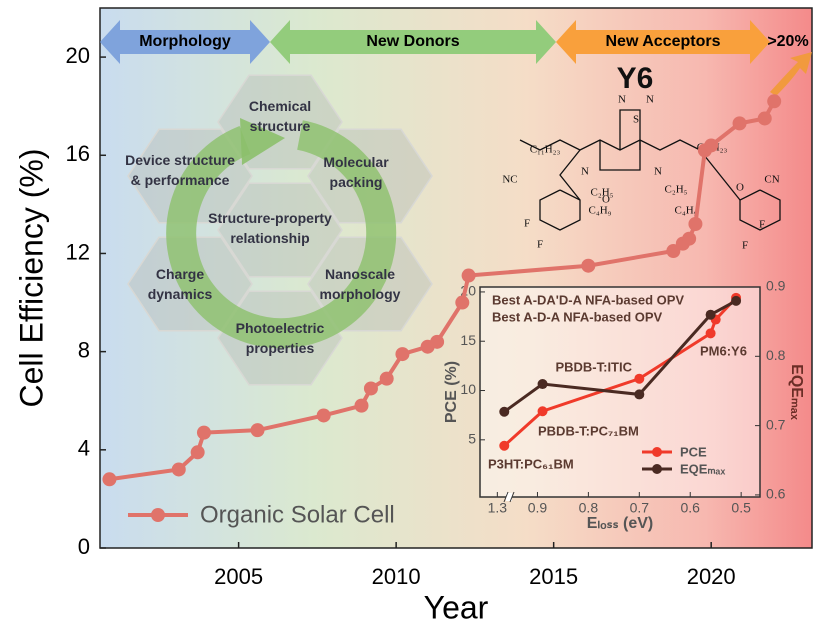 The height and width of the screenshot is (639, 813). I want to click on cycle-text: Structure-property relationship, so click(270, 228).